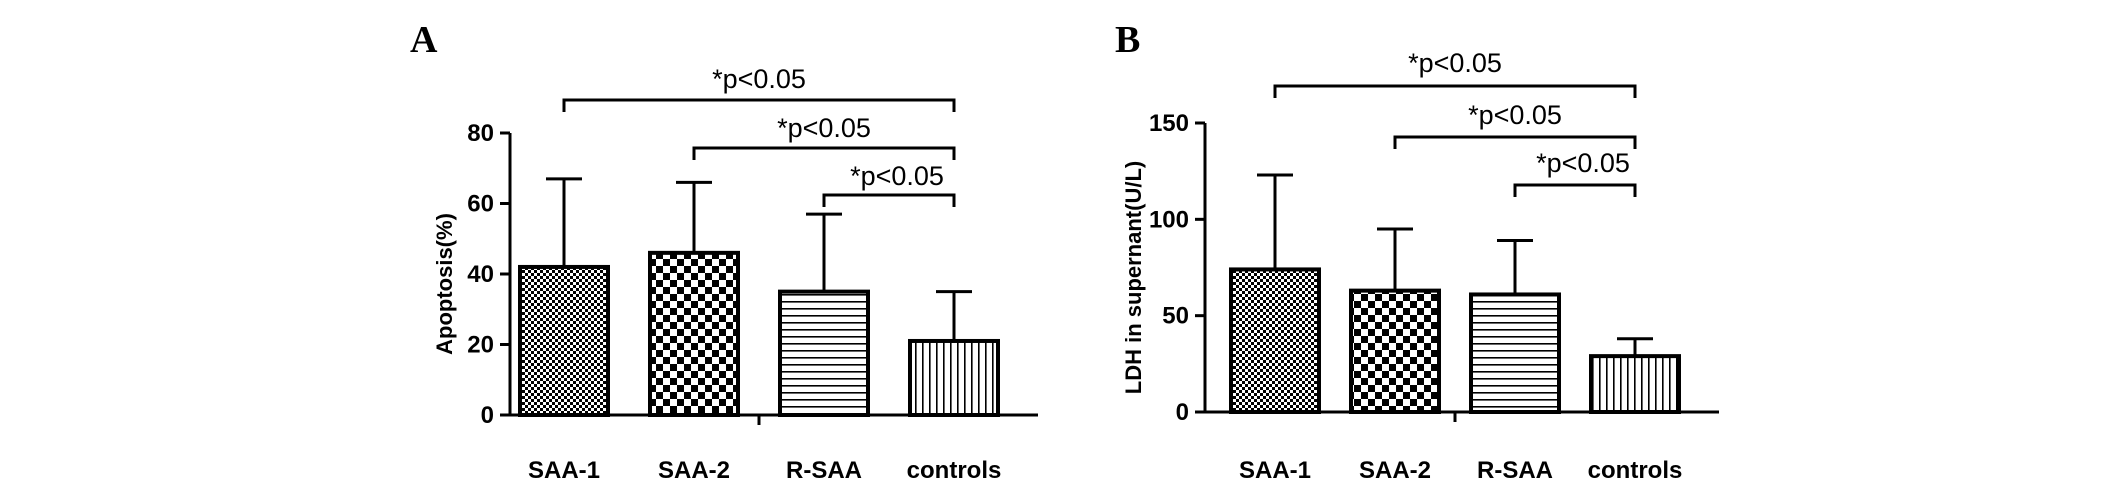 This screenshot has height=500, width=2126. I want to click on y-tick-label: 60, so click(480, 204).